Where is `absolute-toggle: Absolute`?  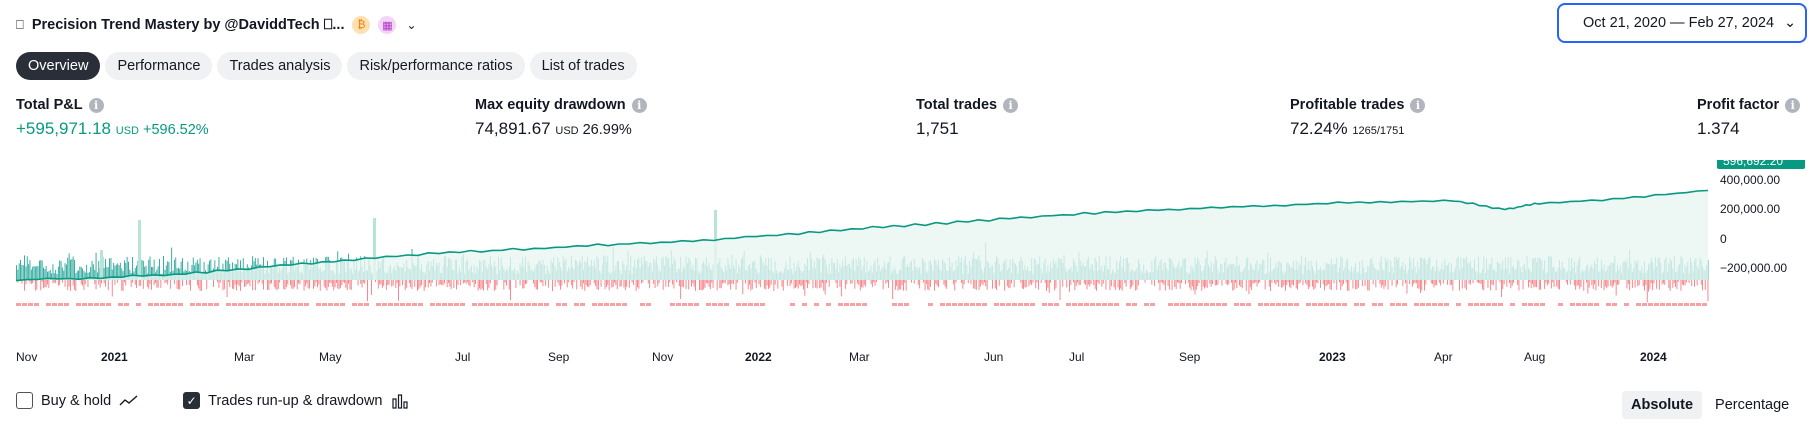
absolute-toggle: Absolute is located at coordinates (1662, 405).